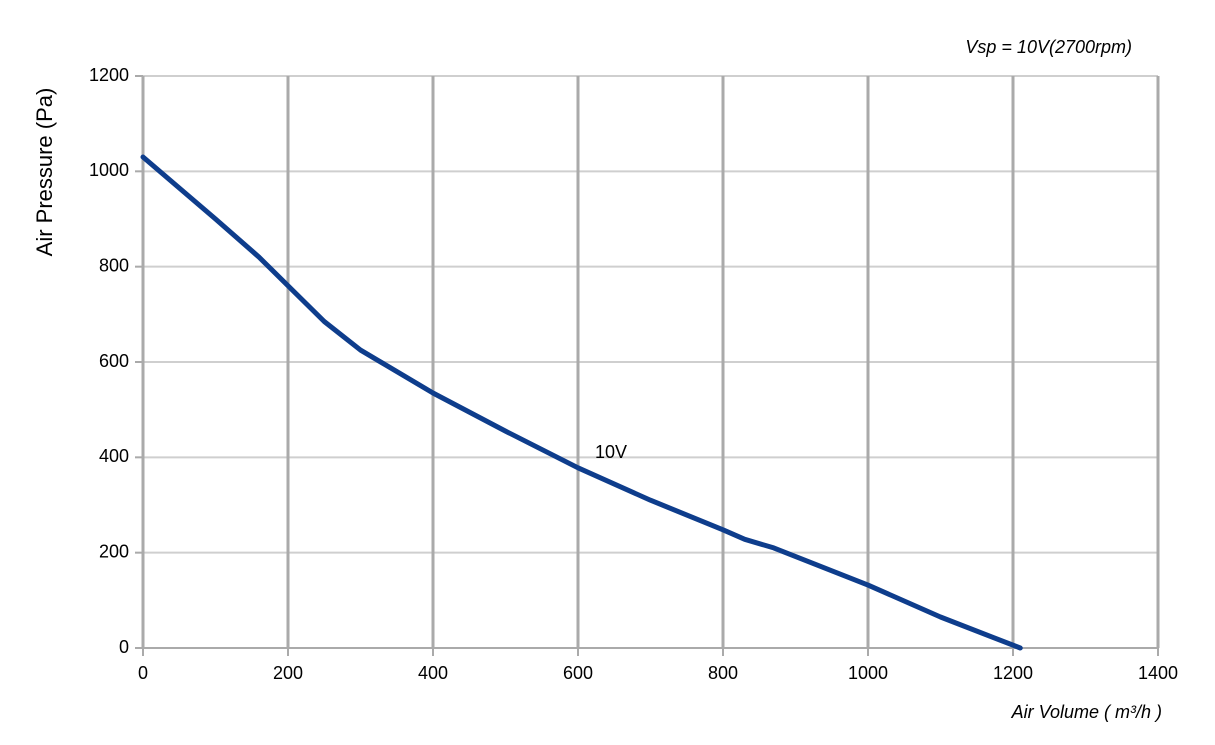 The image size is (1215, 745). What do you see at coordinates (44, 172) in the screenshot?
I see `y-axis-label: Air Pressure (Pa)` at bounding box center [44, 172].